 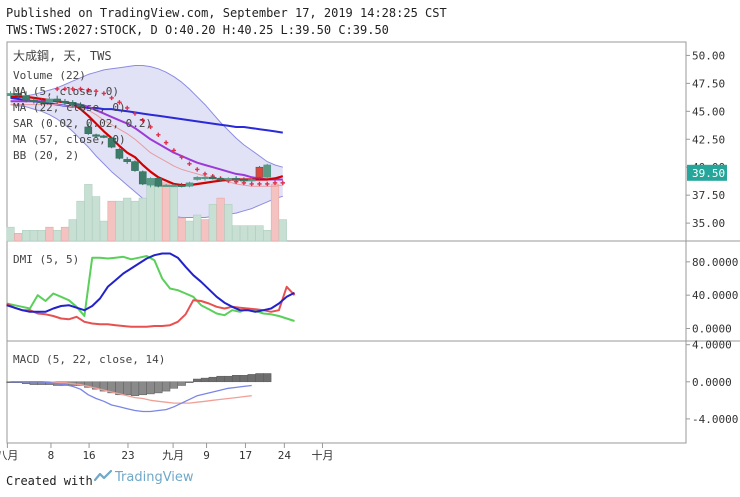 I want to click on price-tick-label: 42.50, so click(x=708, y=139).